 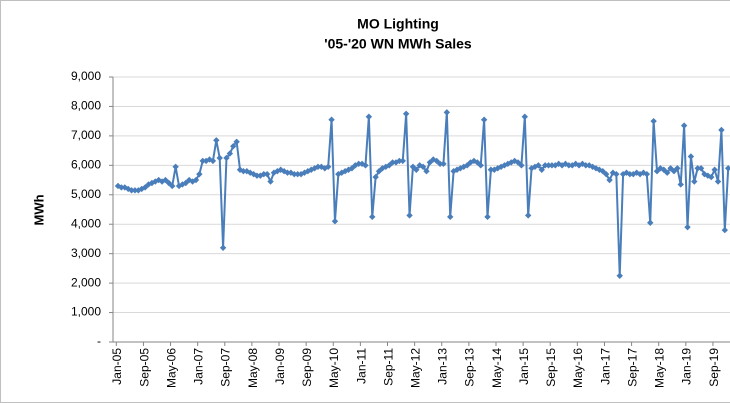 What do you see at coordinates (551, 367) in the screenshot?
I see `x-tick-label: Sep-15` at bounding box center [551, 367].